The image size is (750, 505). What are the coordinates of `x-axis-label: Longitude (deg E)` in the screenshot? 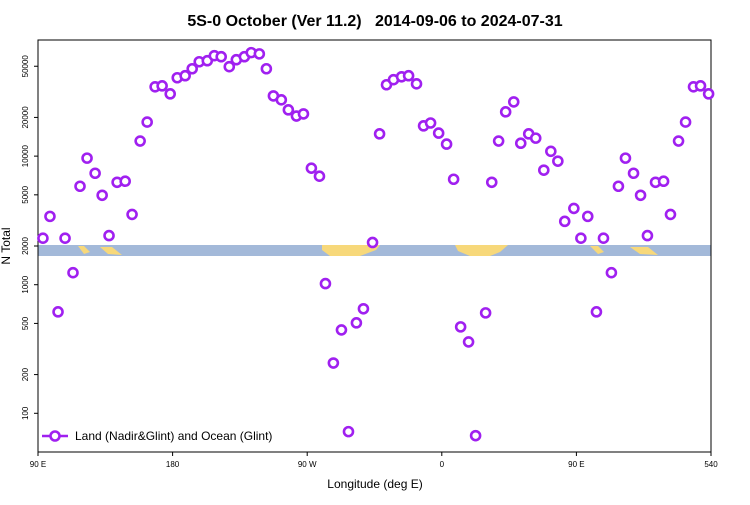 It's located at (374, 484).